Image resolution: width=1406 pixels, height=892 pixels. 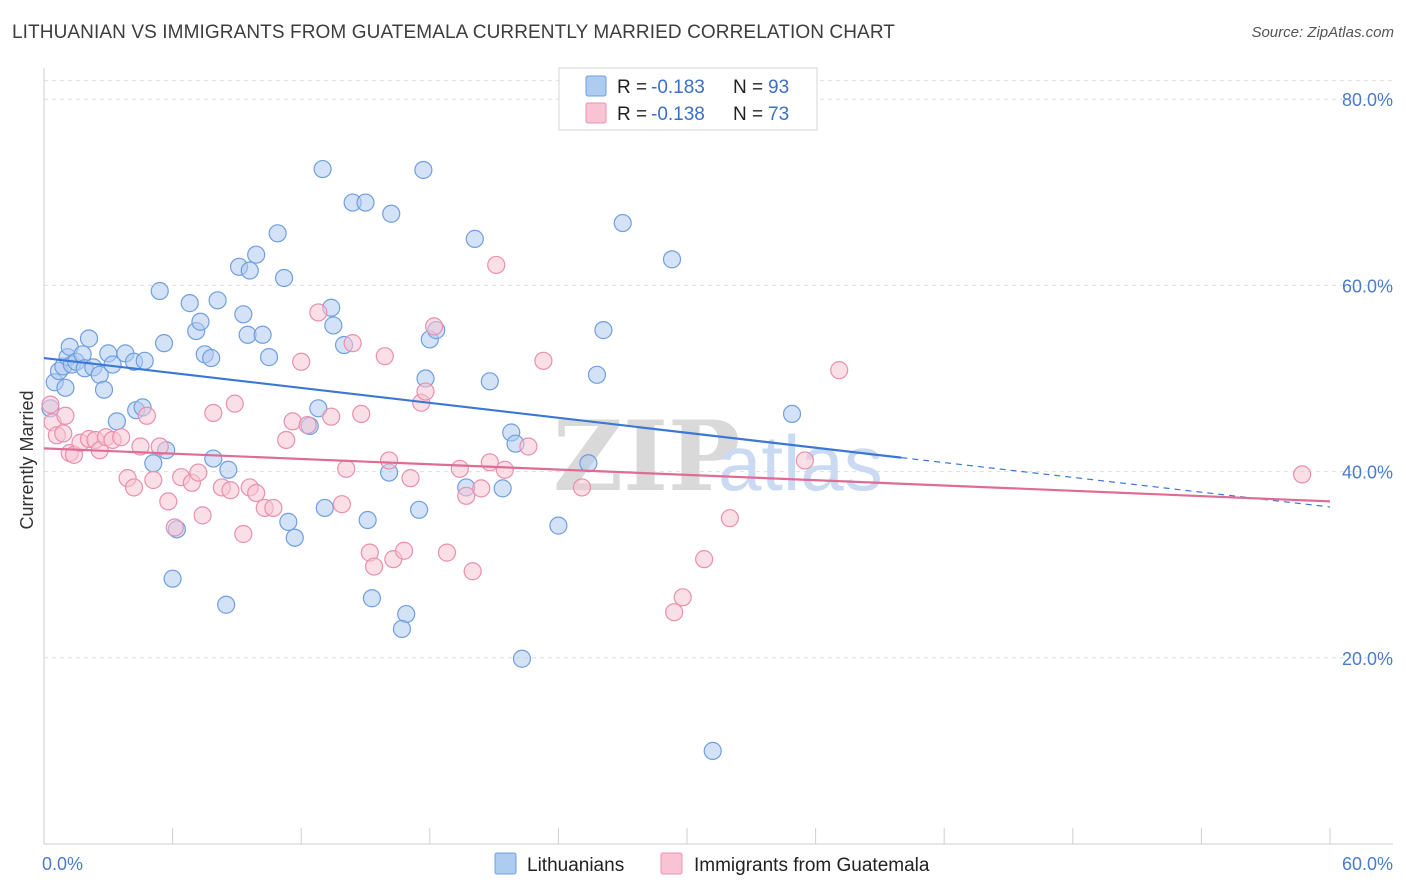 What do you see at coordinates (748, 87) in the screenshot?
I see `legend-n-label-0: N =` at bounding box center [748, 87].